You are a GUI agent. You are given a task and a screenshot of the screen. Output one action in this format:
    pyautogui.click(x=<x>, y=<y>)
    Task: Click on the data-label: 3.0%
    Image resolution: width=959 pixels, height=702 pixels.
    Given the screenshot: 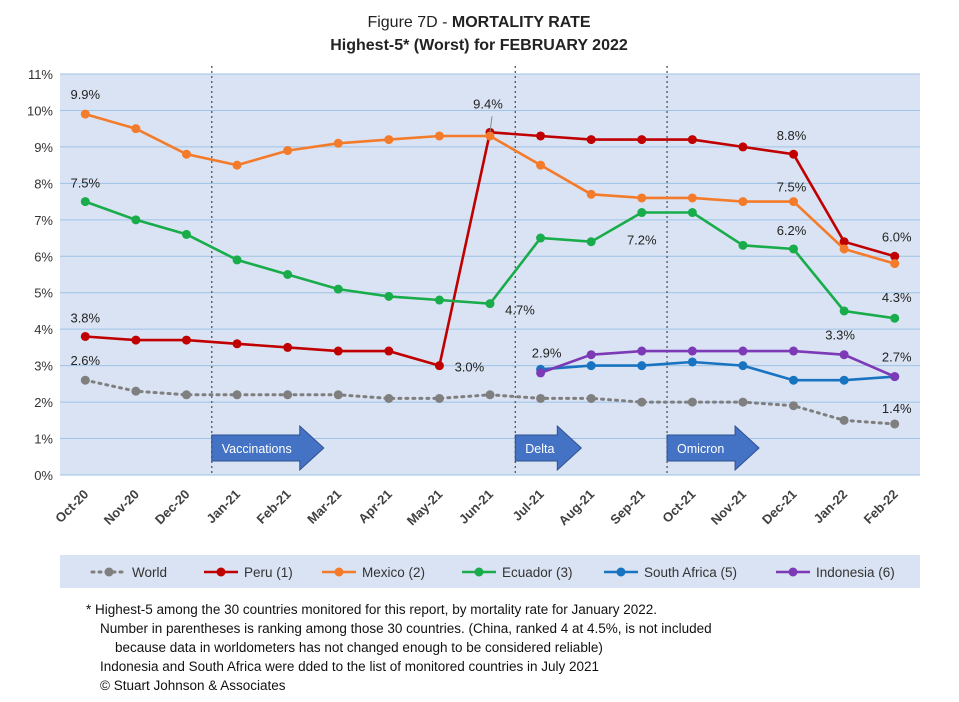 What is the action you would take?
    pyautogui.click(x=470, y=367)
    